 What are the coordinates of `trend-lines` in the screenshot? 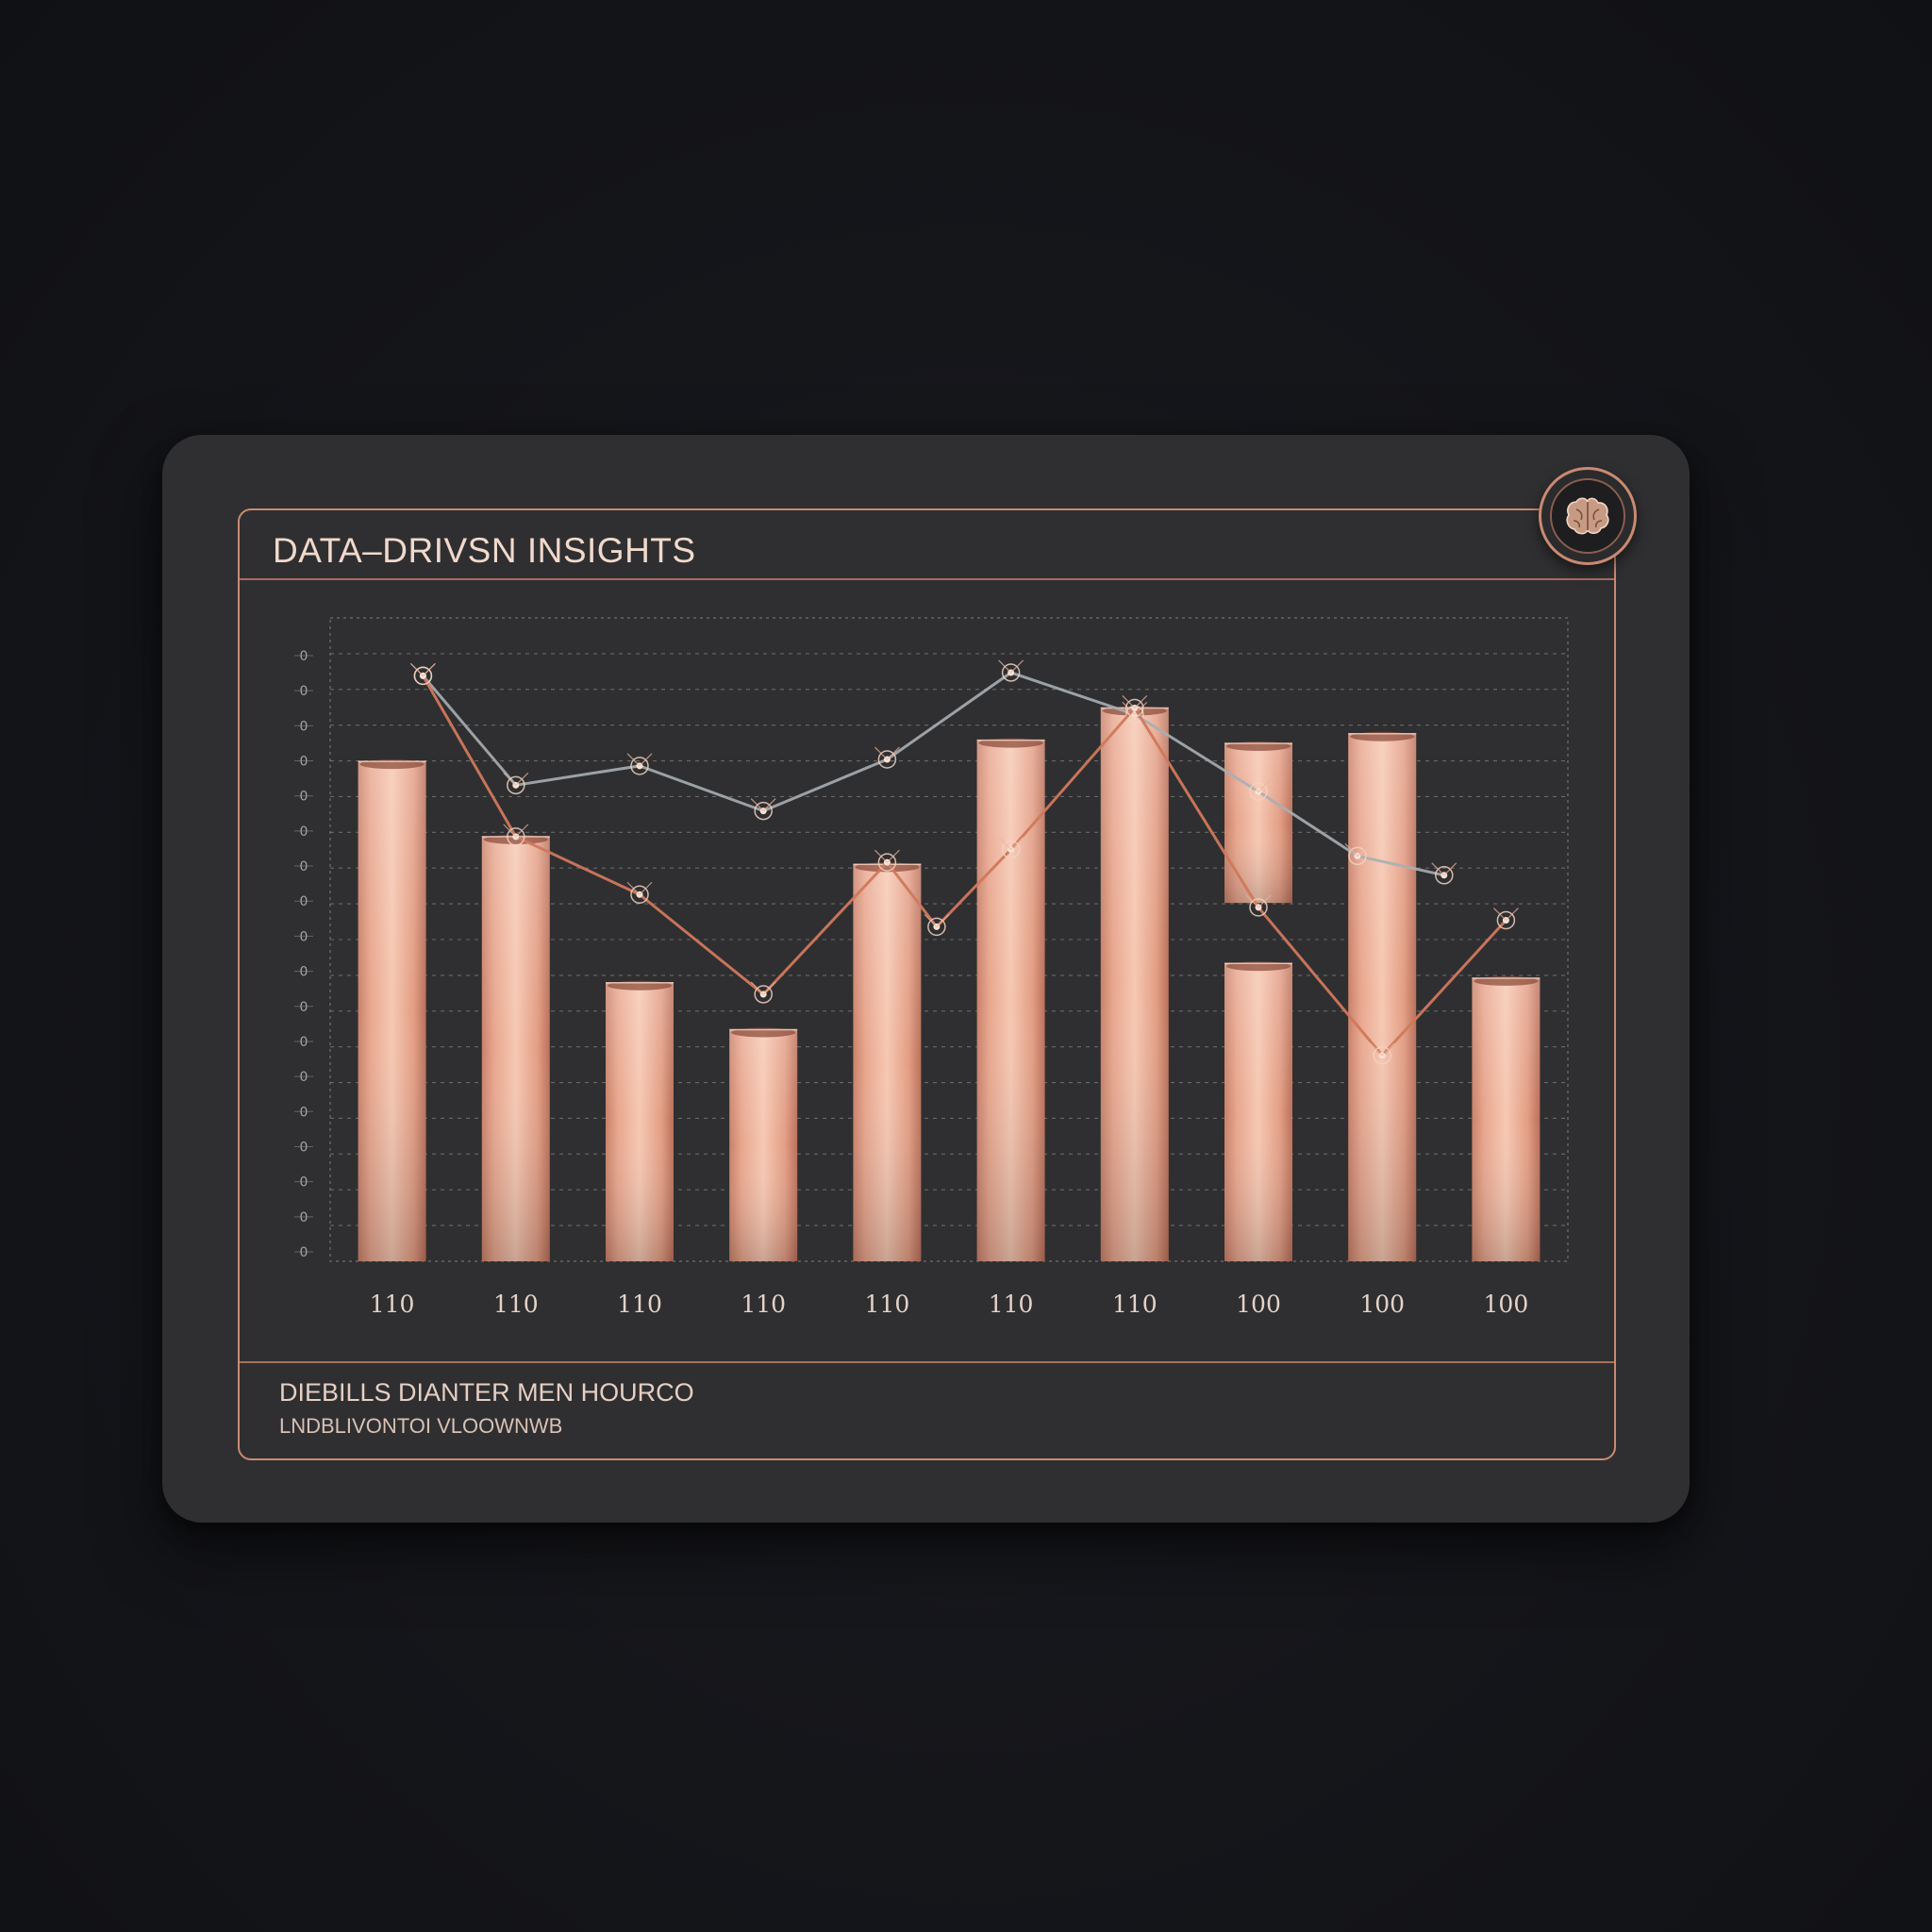 It's located at (964, 862).